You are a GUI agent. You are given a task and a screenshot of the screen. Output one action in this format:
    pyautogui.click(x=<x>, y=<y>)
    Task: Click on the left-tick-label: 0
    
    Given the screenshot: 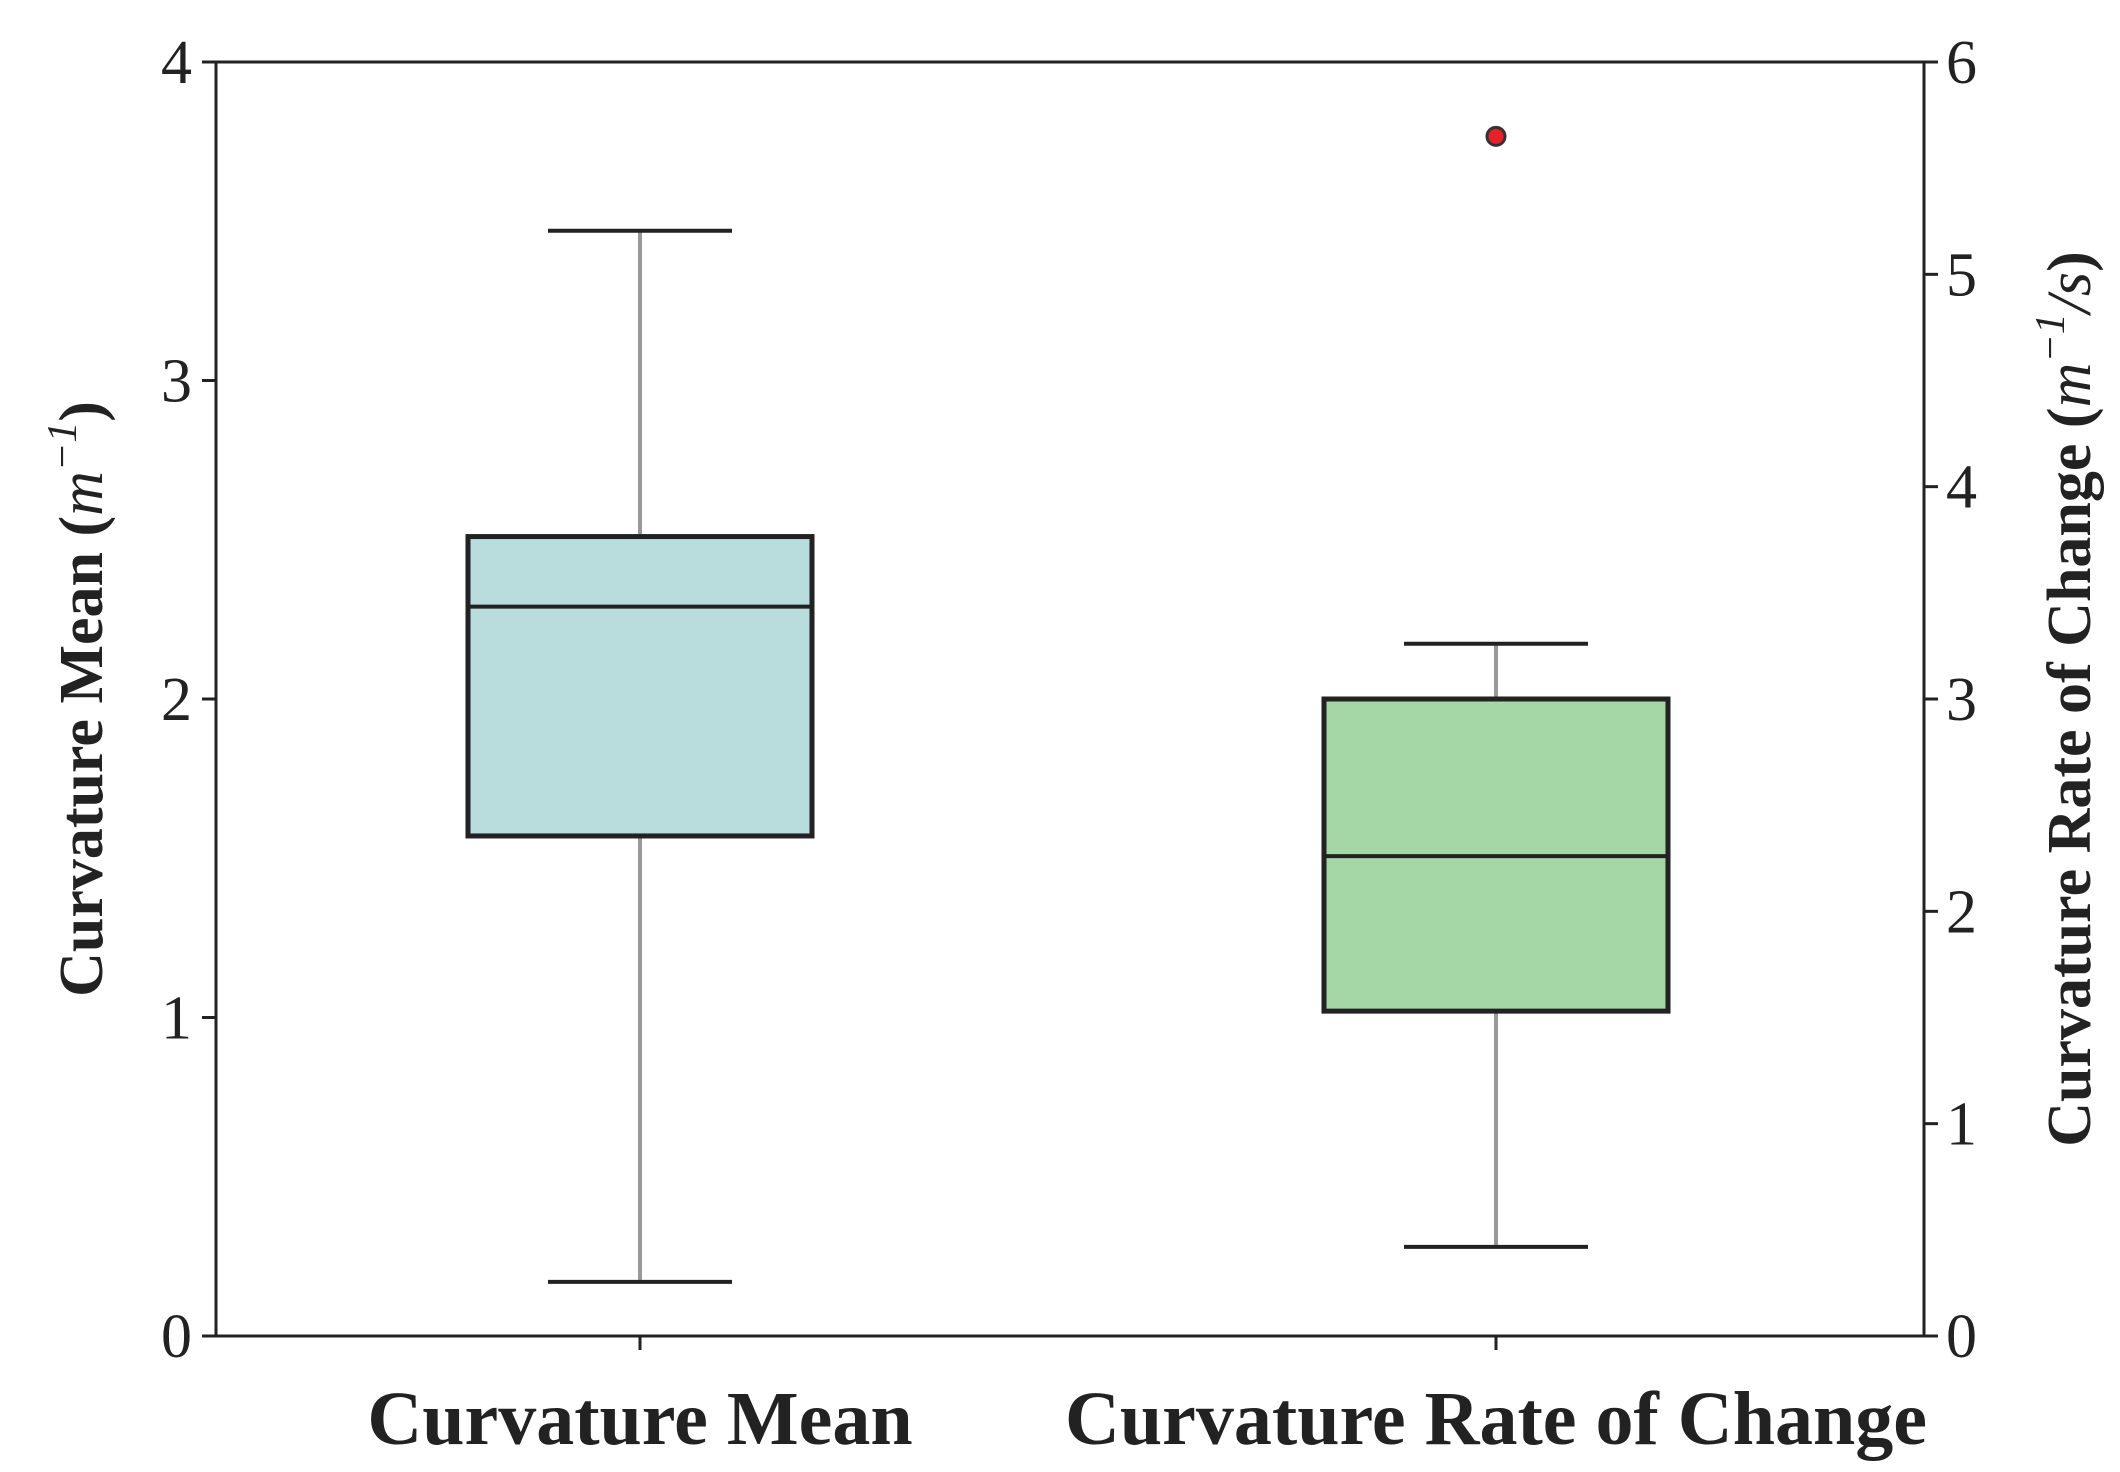 What is the action you would take?
    pyautogui.click(x=176, y=1337)
    